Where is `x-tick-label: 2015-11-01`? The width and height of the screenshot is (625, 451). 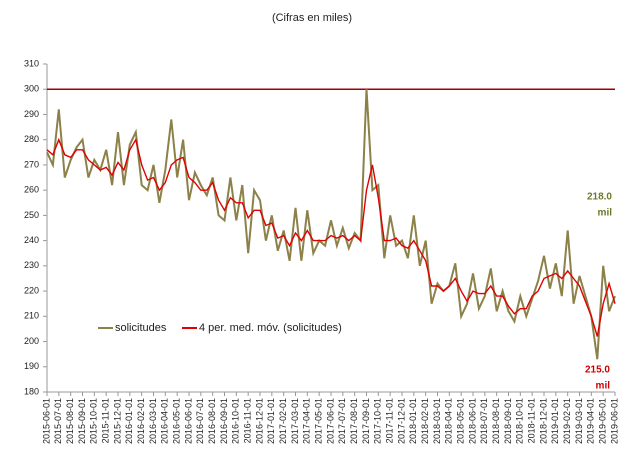 x-tick-label: 2015-11-01 is located at coordinates (106, 420).